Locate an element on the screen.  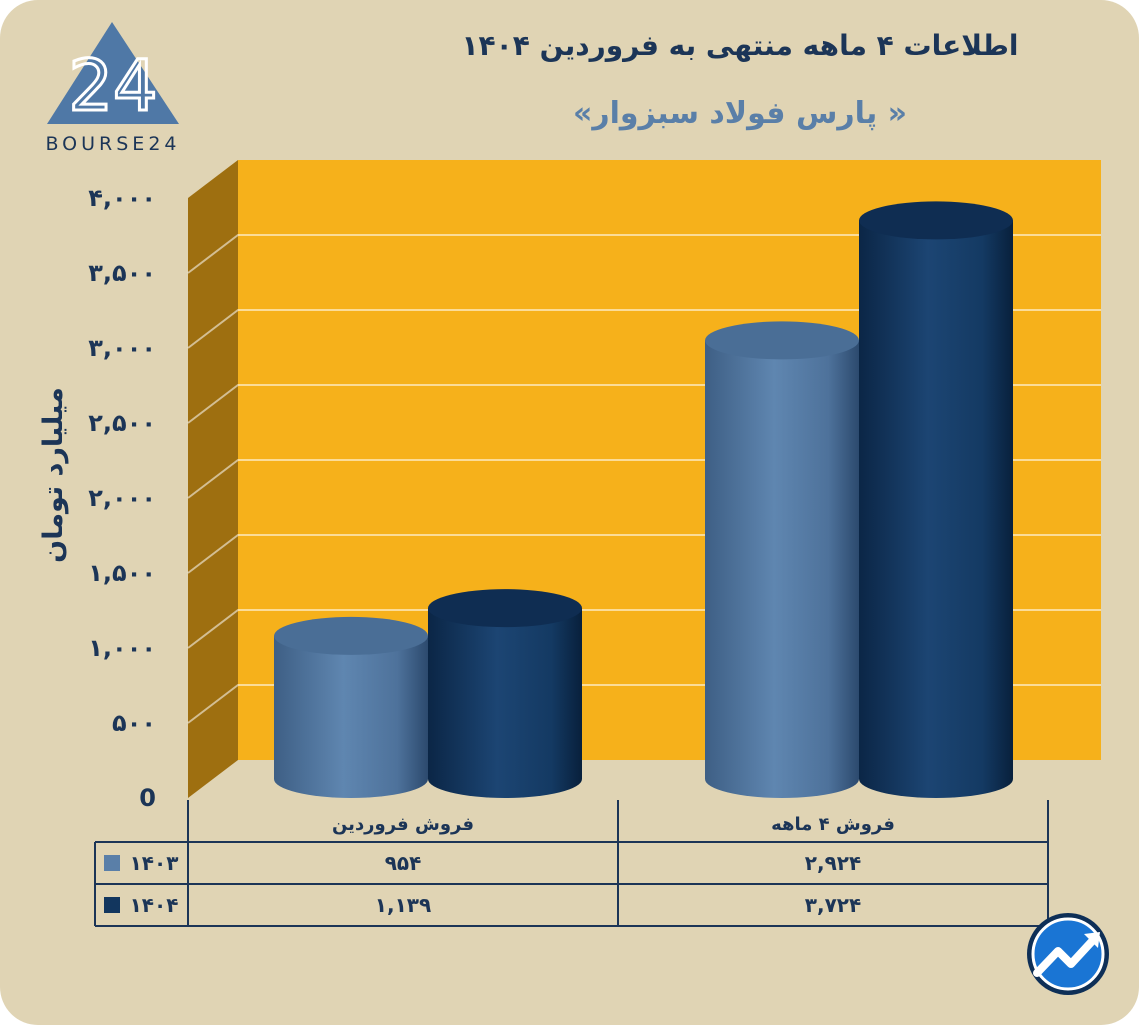
y-tick-label: ۱,۵۰۰ is located at coordinates (122, 573).